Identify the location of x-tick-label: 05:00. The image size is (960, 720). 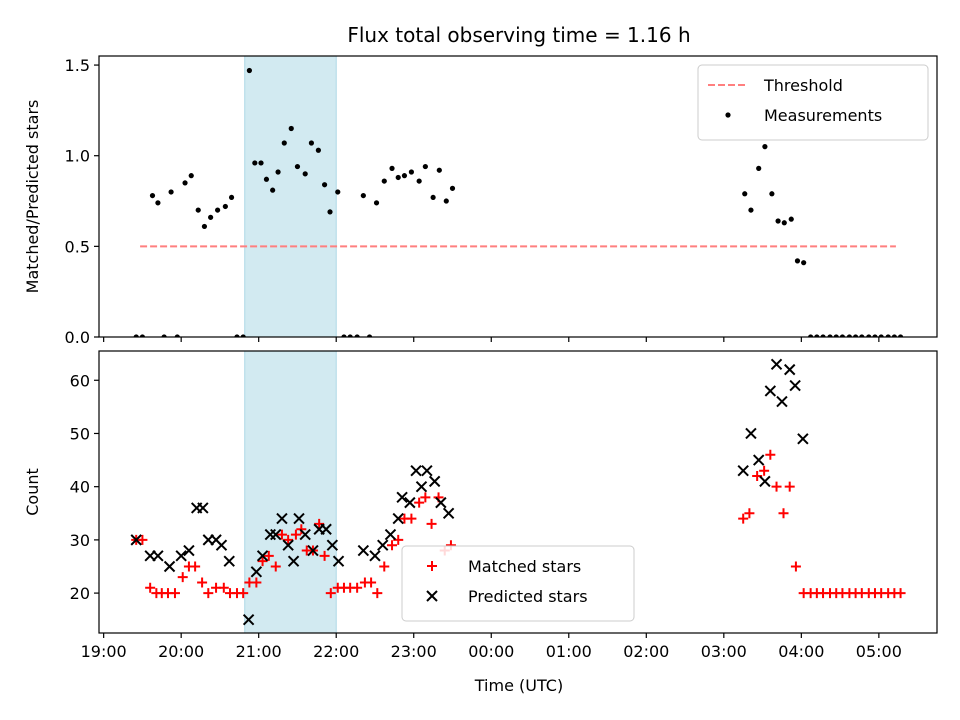
(879, 651).